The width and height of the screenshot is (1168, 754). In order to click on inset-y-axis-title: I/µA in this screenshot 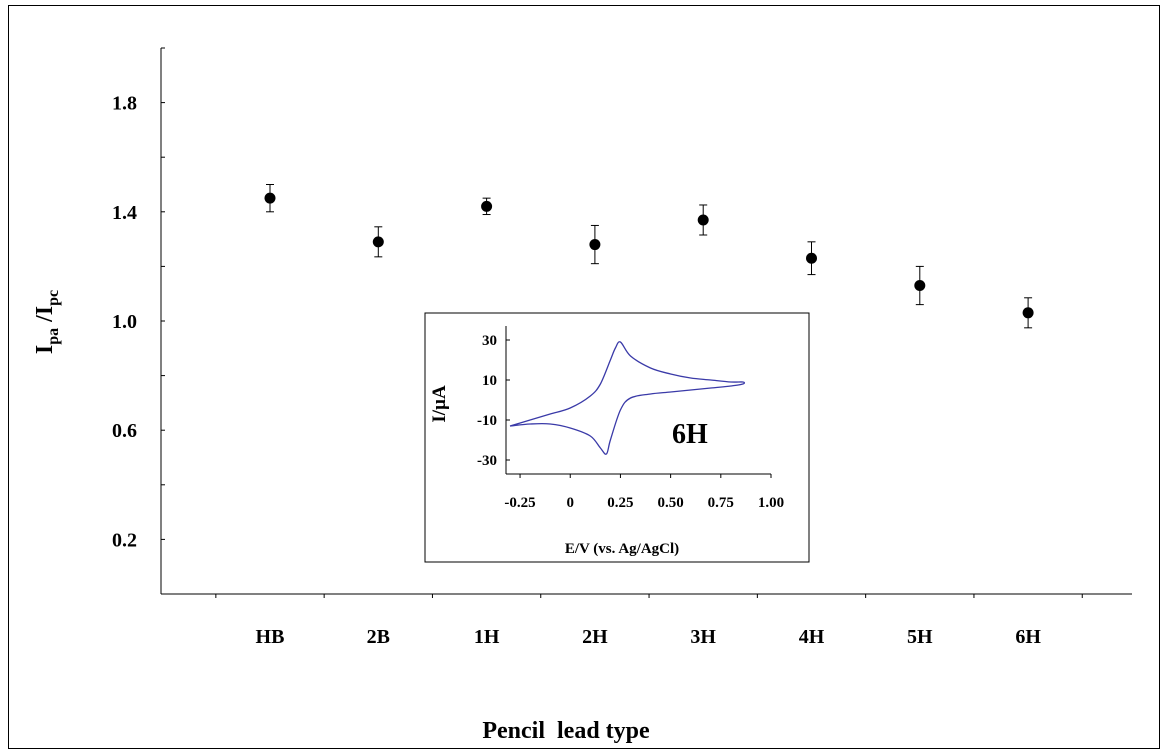, I will do `click(439, 404)`.